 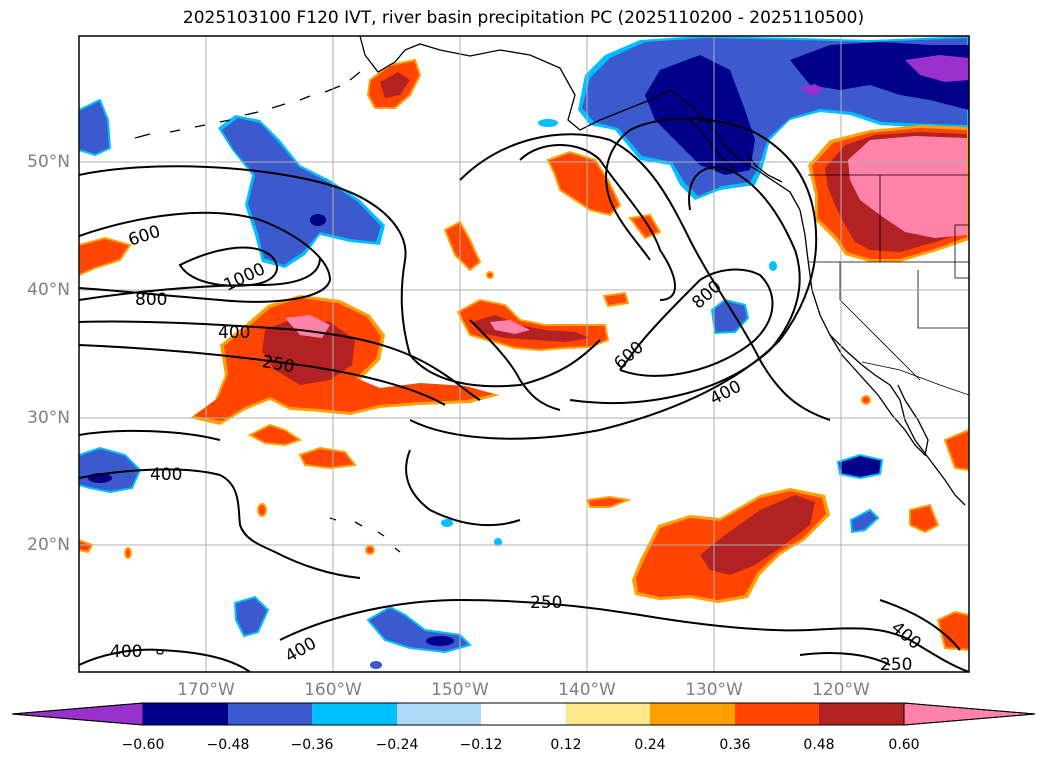 I want to click on se-blob-core, so click(x=757, y=535).